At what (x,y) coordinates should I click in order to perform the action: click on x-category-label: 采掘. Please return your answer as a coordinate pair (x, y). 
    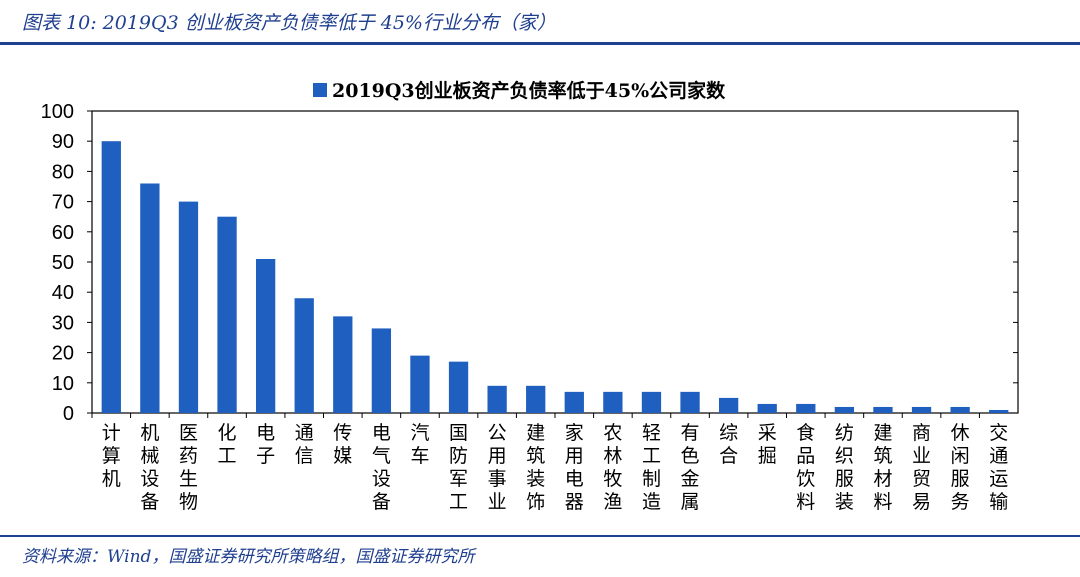
    Looking at the image, I should click on (767, 444).